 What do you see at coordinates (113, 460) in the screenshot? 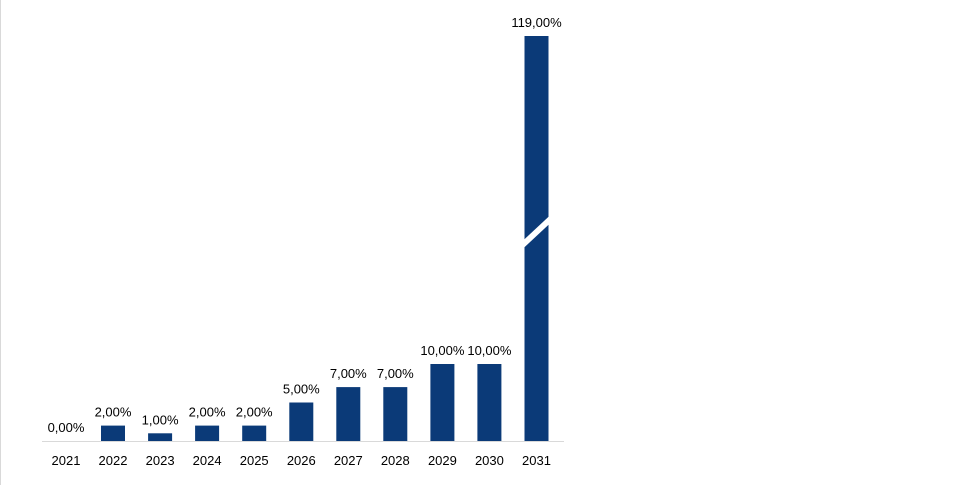
I see `x-tick-label-2022: 2022` at bounding box center [113, 460].